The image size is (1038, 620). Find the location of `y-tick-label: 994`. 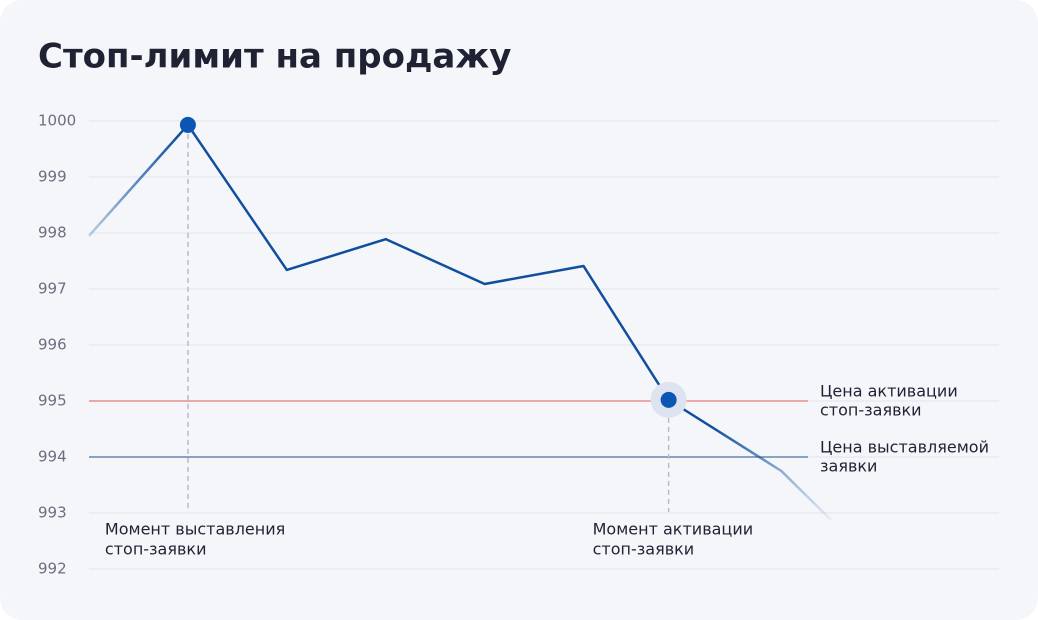

y-tick-label: 994 is located at coordinates (52, 457).